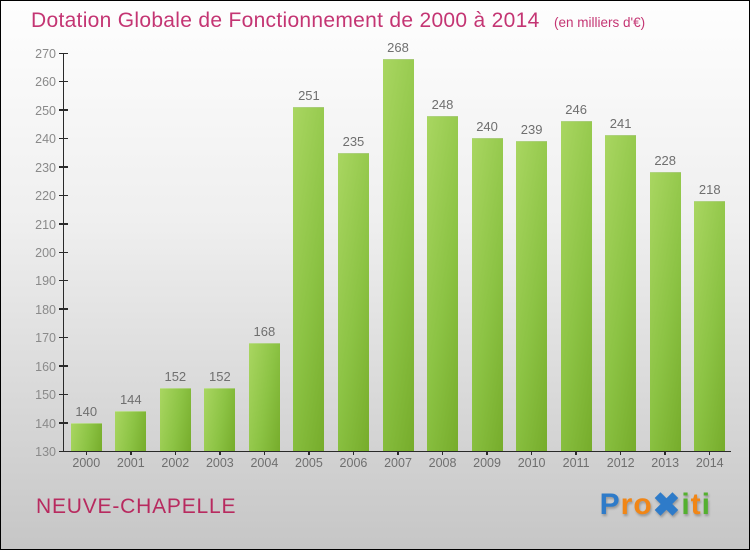 Image resolution: width=750 pixels, height=550 pixels. I want to click on y-axis-label: 150, so click(45, 395).